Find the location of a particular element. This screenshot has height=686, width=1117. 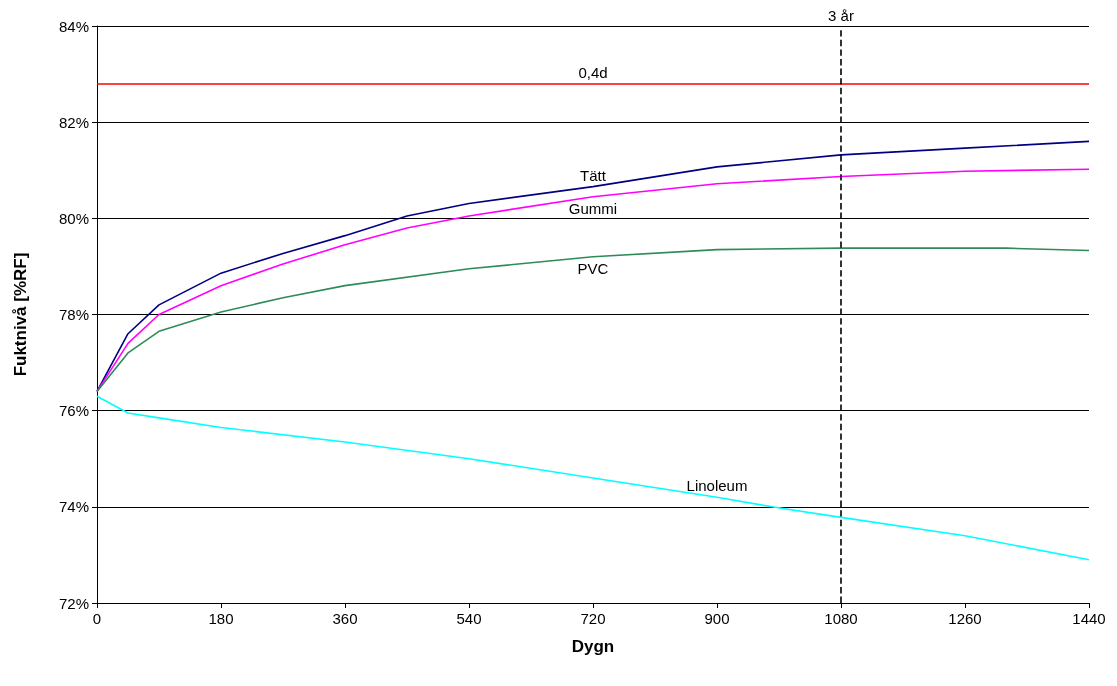

series-label: Linoleum is located at coordinates (717, 486).